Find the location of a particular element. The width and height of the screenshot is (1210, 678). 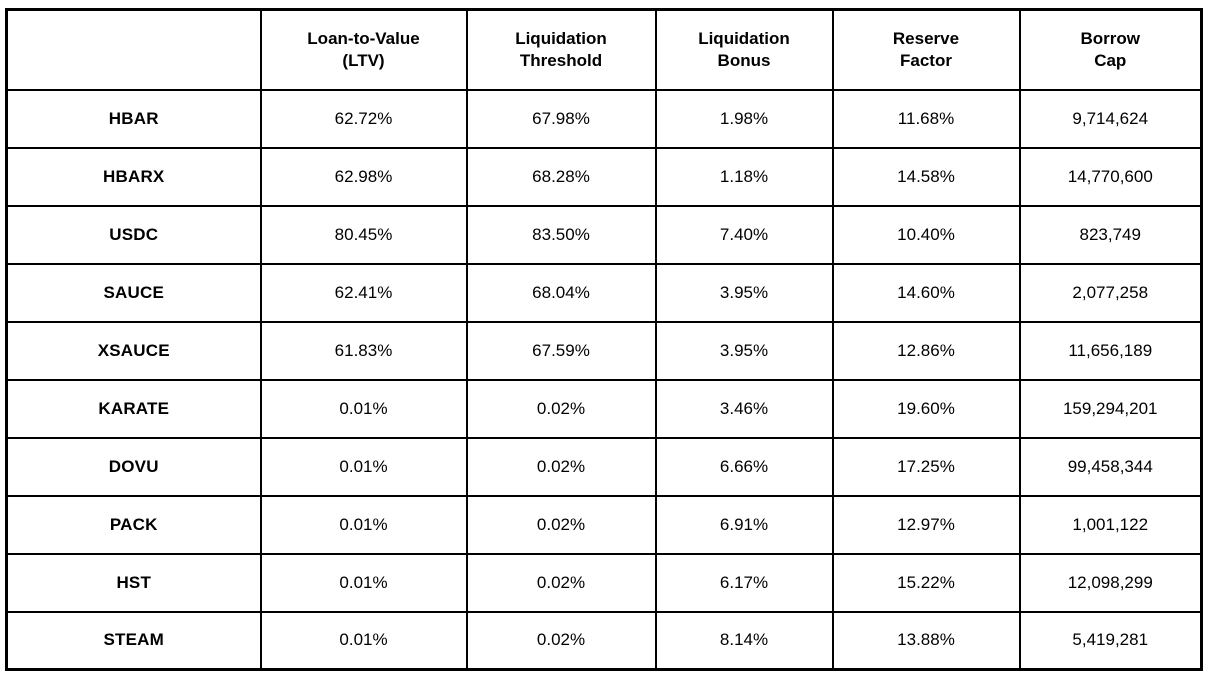

column-header-ltv: Loan-to-Value (LTV) is located at coordinates (363, 49).